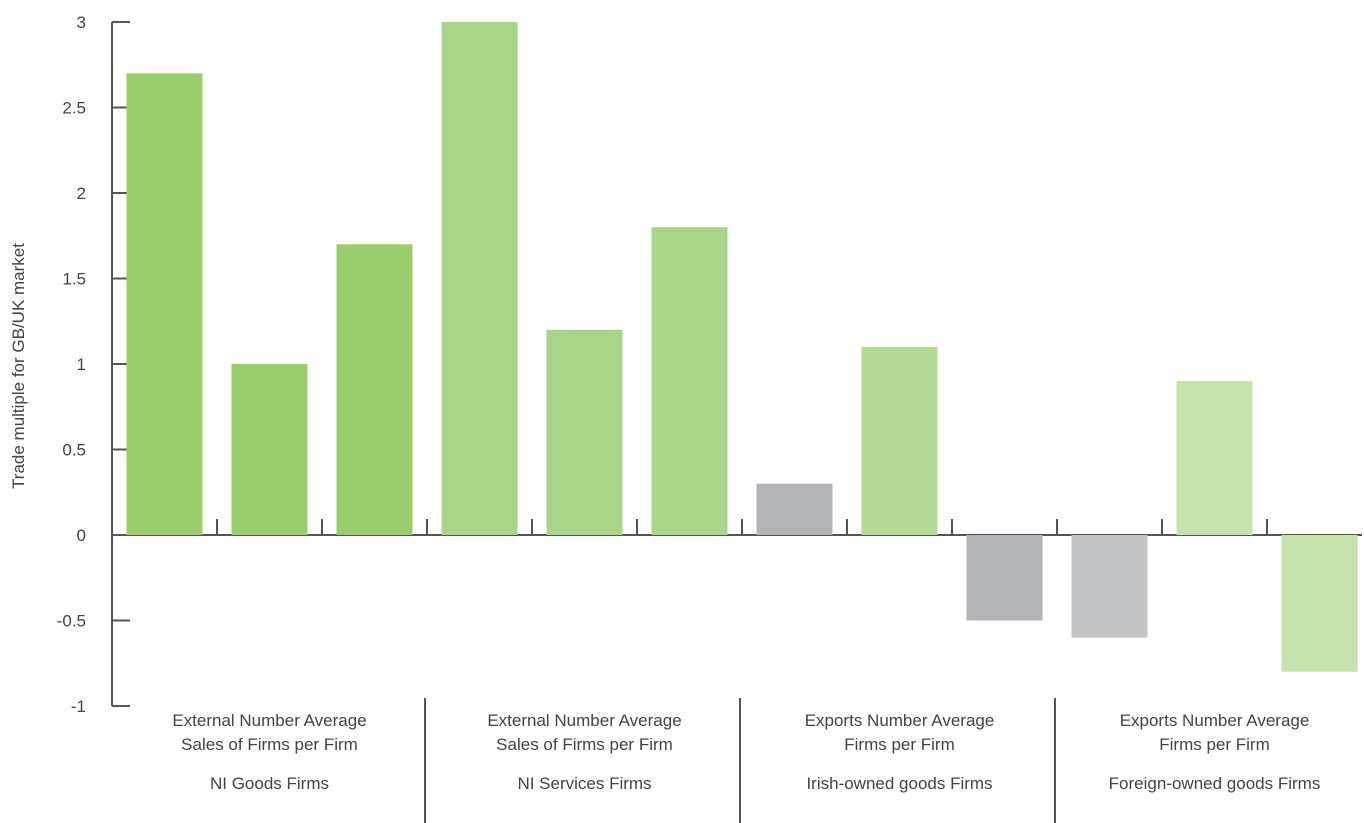 The image size is (1364, 823). Describe the element at coordinates (81, 364) in the screenshot. I see `y-tick-label: 1` at that location.